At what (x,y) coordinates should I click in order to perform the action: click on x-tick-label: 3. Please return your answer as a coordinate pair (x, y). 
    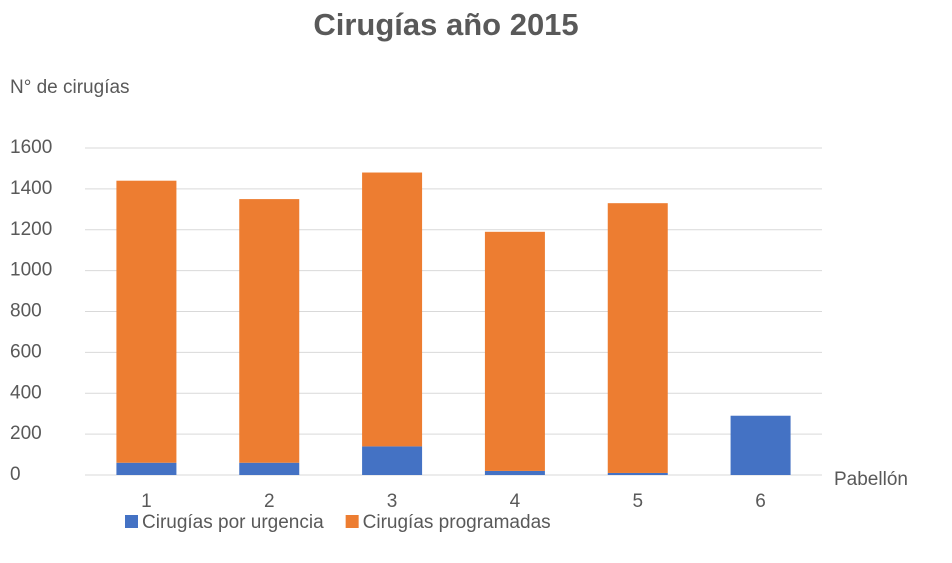
    Looking at the image, I should click on (392, 501).